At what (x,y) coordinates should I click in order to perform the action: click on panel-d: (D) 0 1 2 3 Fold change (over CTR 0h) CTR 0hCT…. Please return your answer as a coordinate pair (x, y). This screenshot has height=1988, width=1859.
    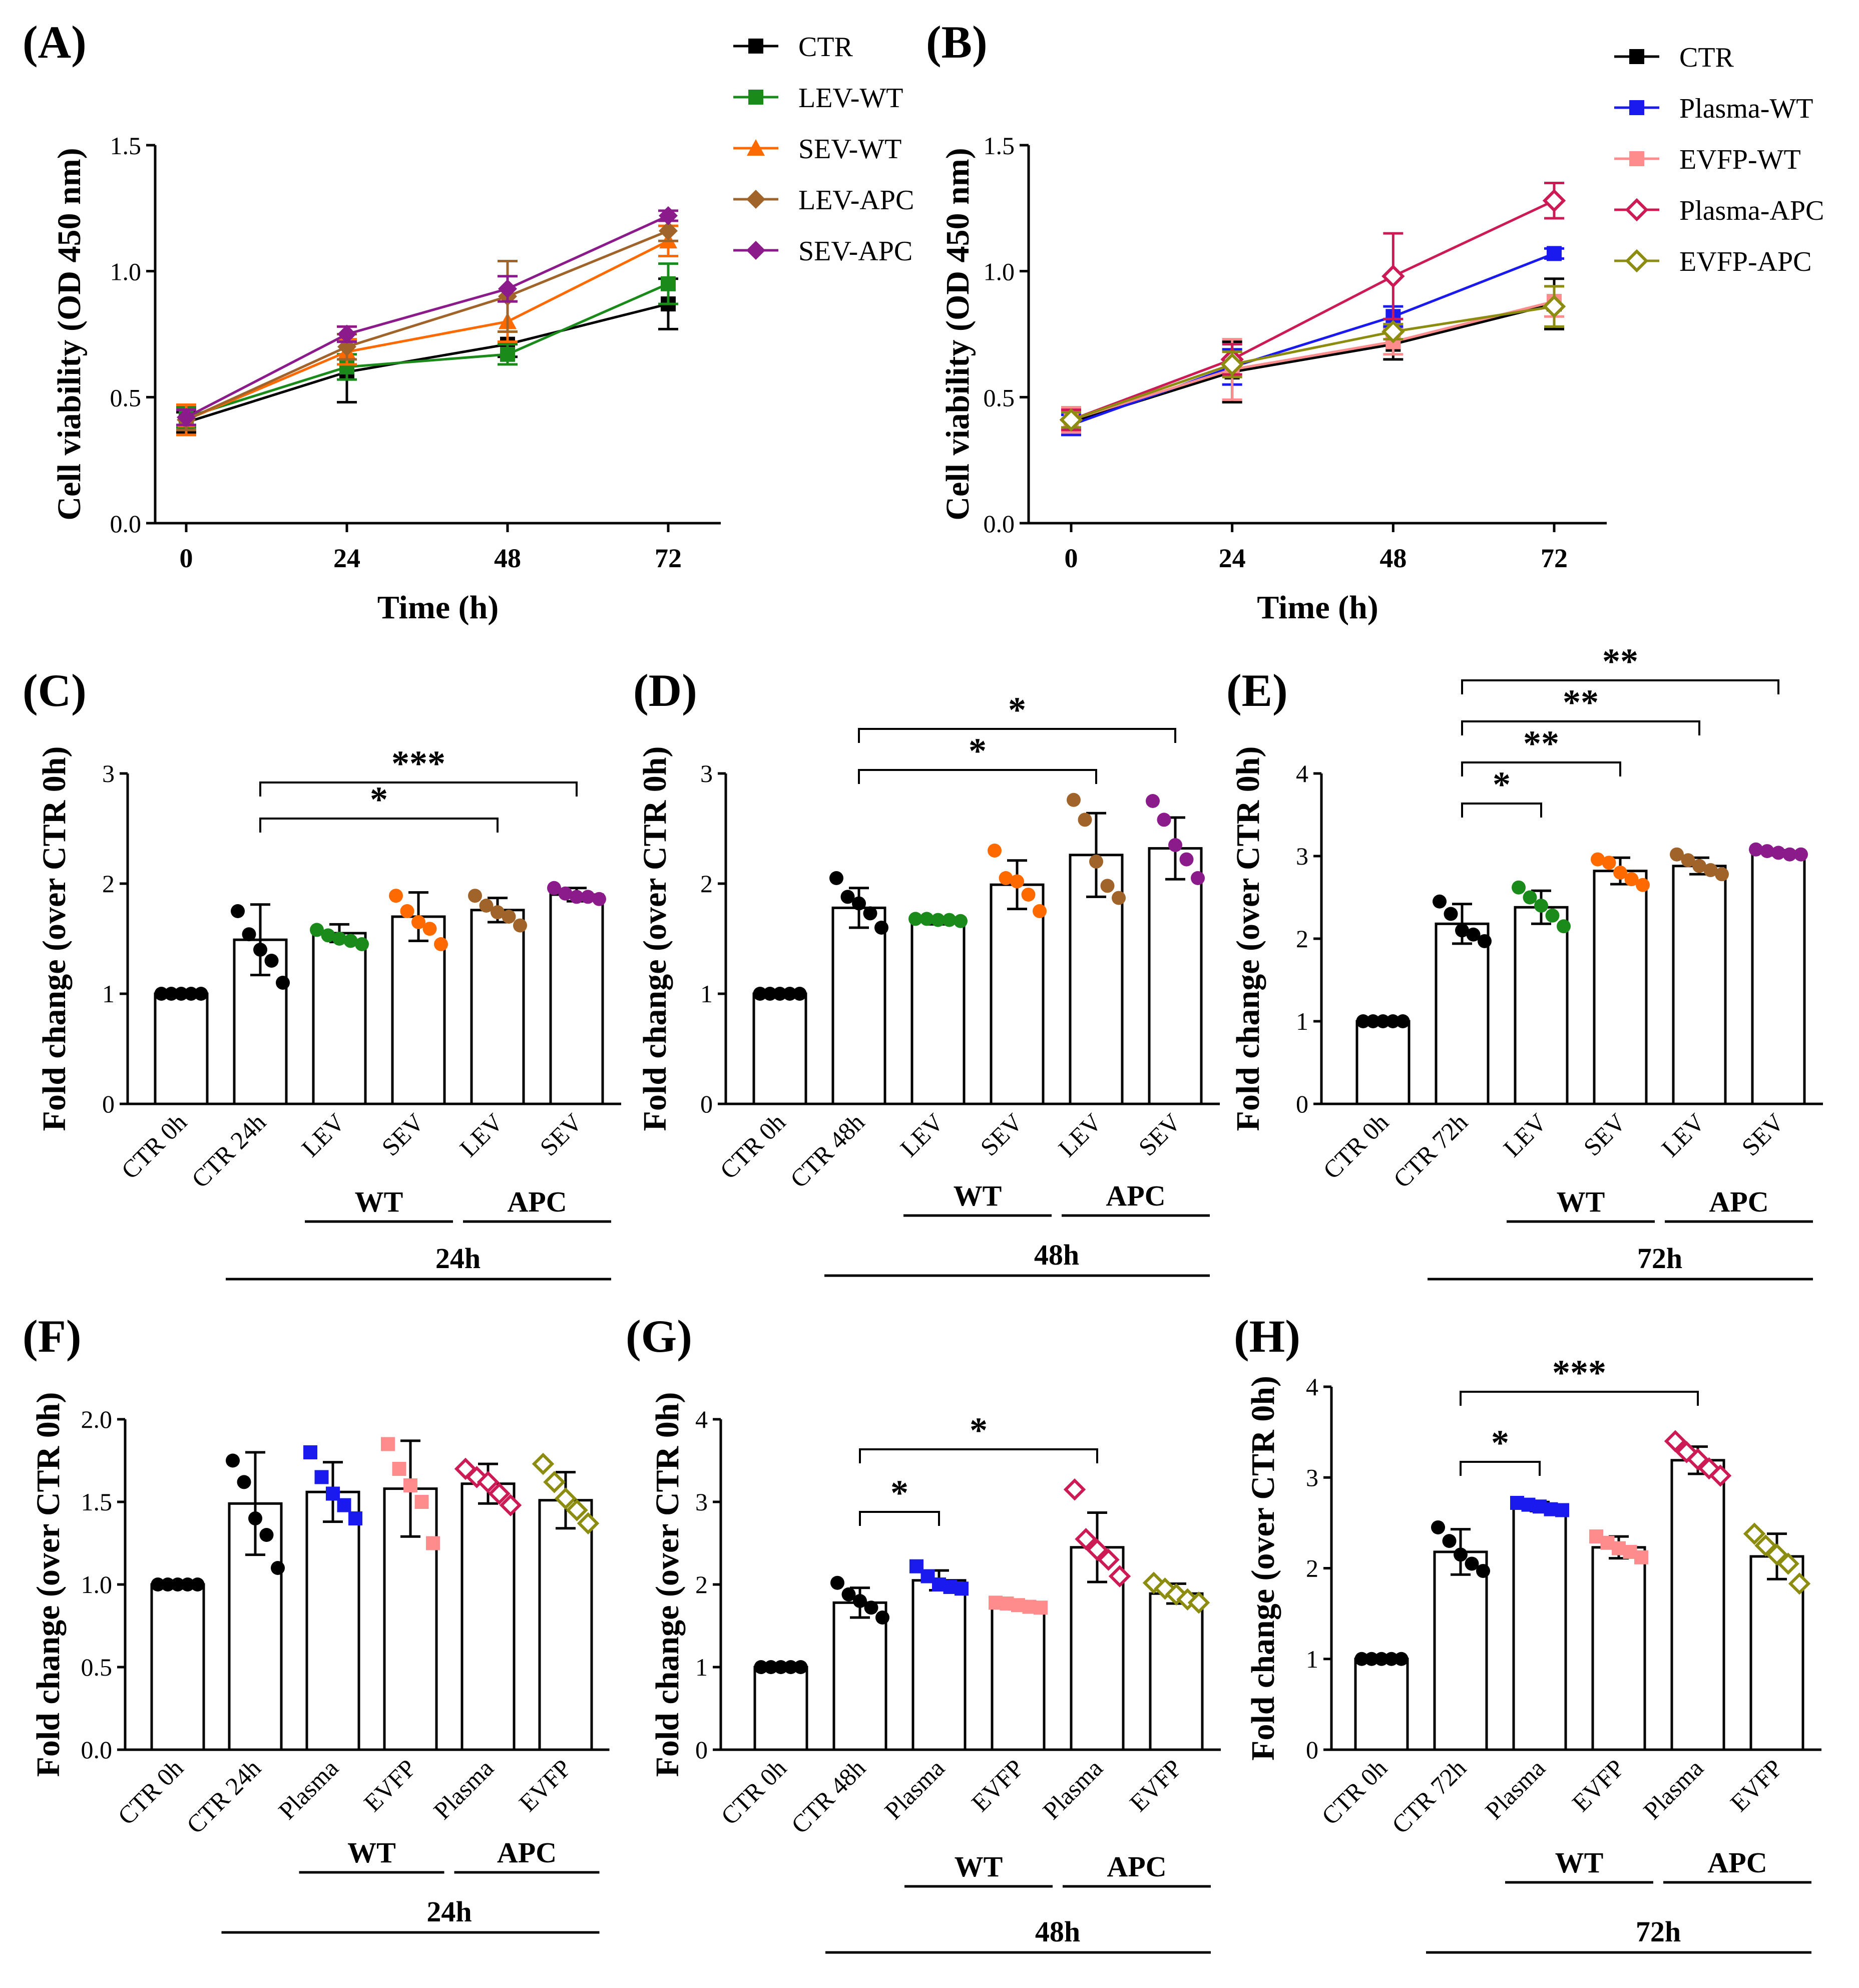
    Looking at the image, I should click on (927, 971).